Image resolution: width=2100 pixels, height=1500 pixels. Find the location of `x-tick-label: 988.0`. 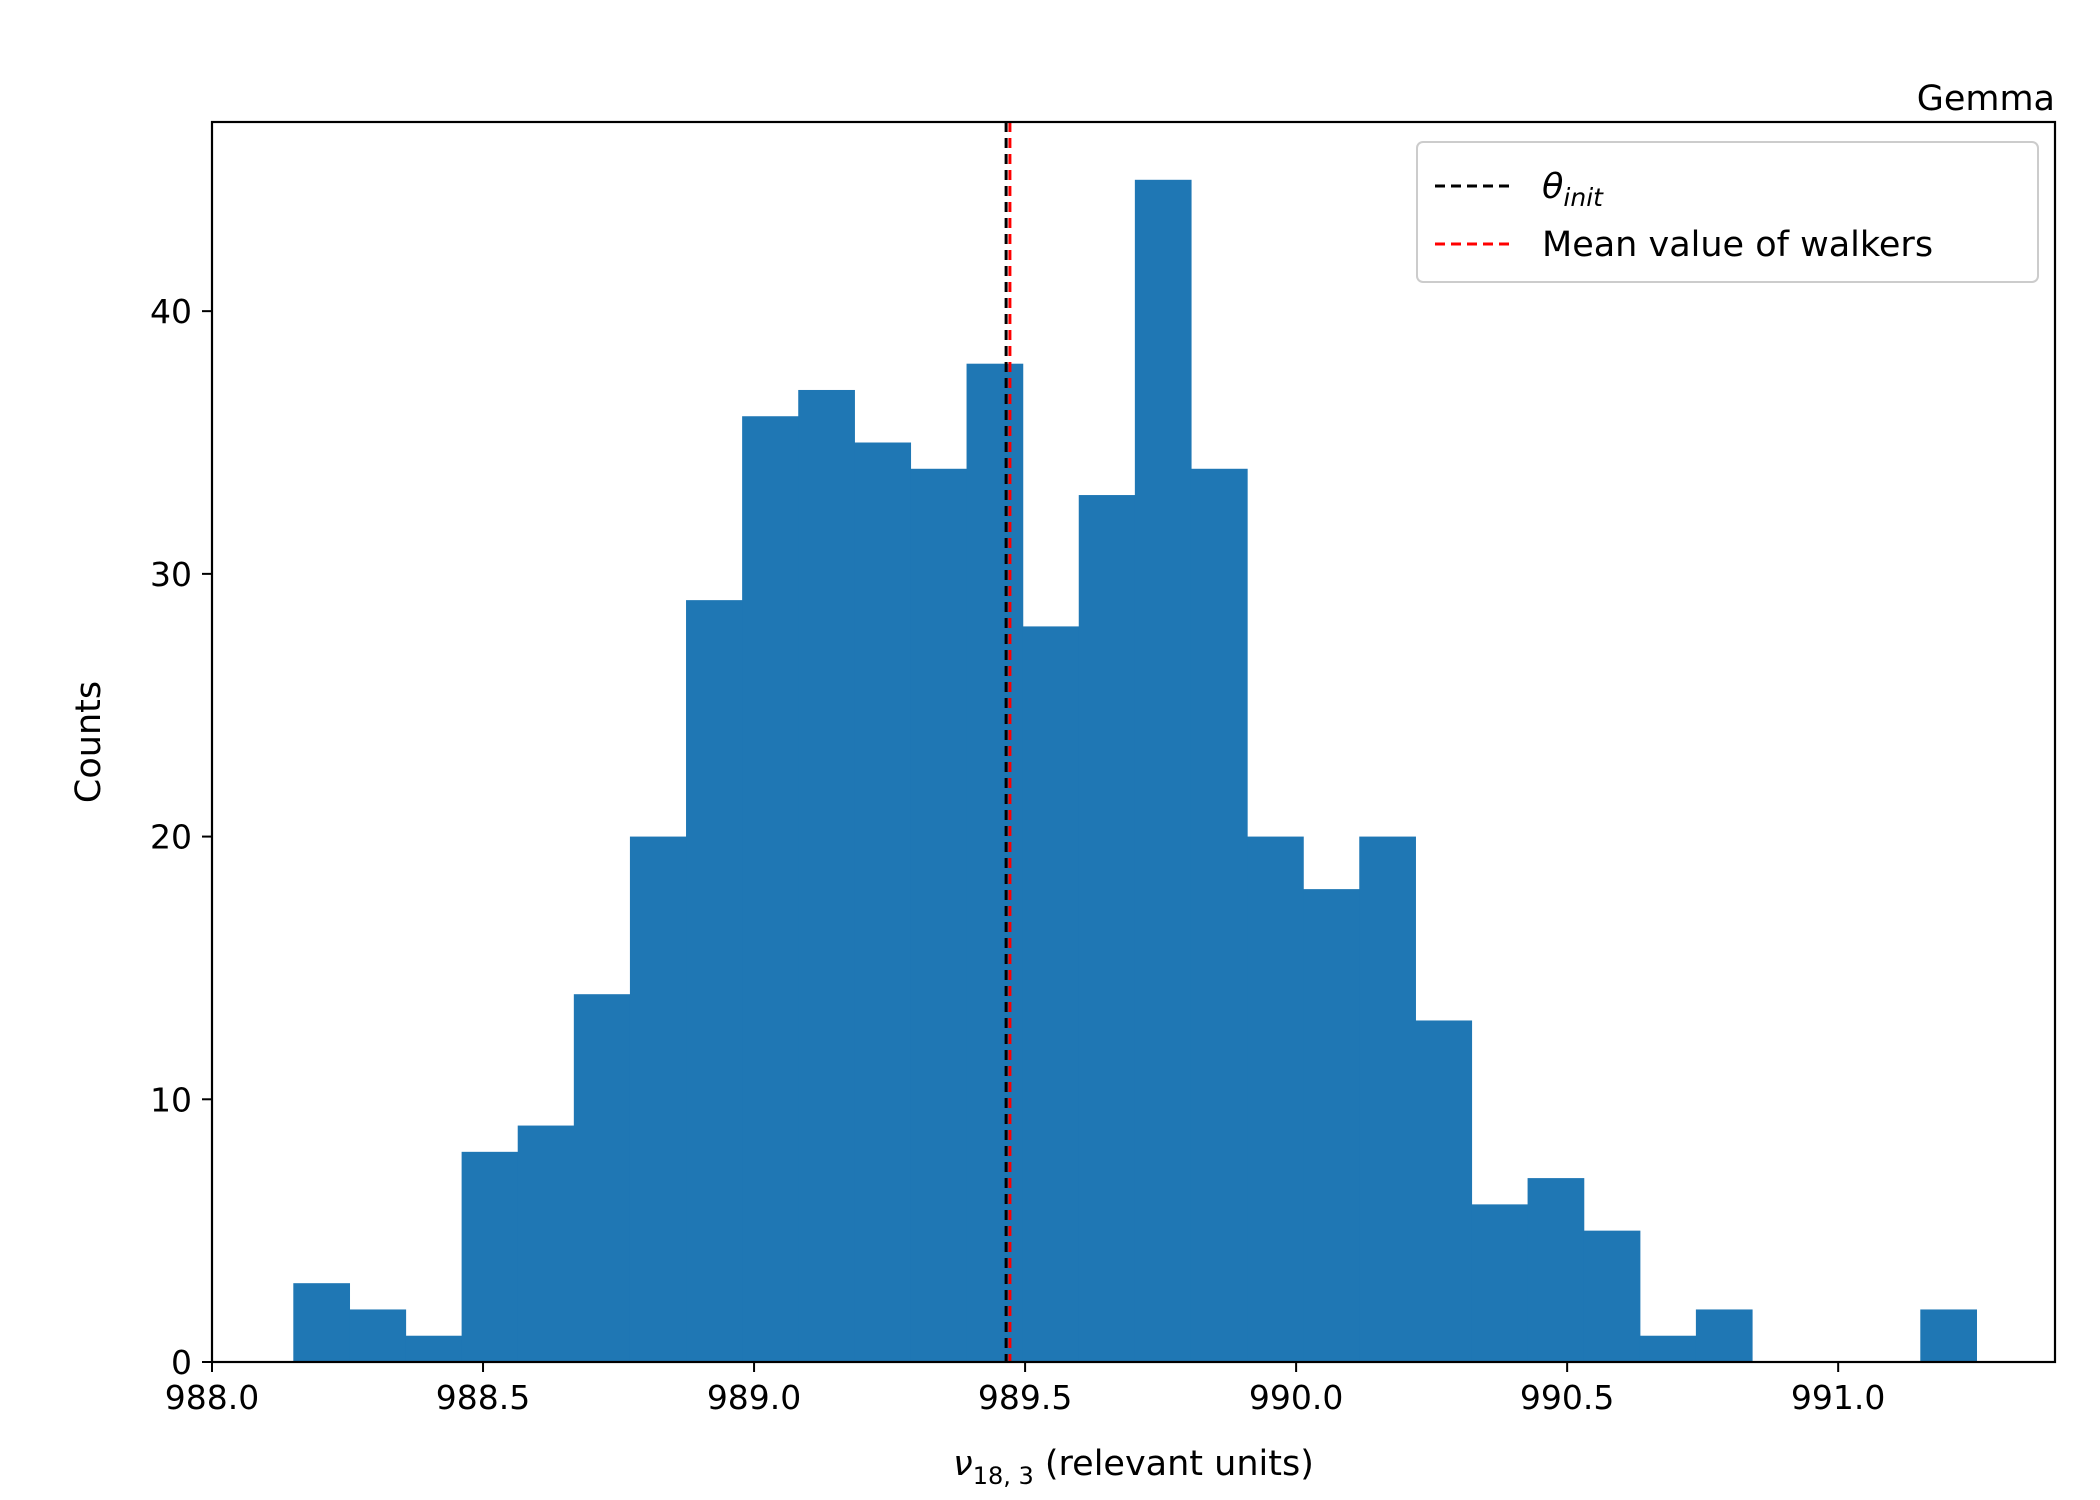

x-tick-label: 988.0 is located at coordinates (212, 1397).